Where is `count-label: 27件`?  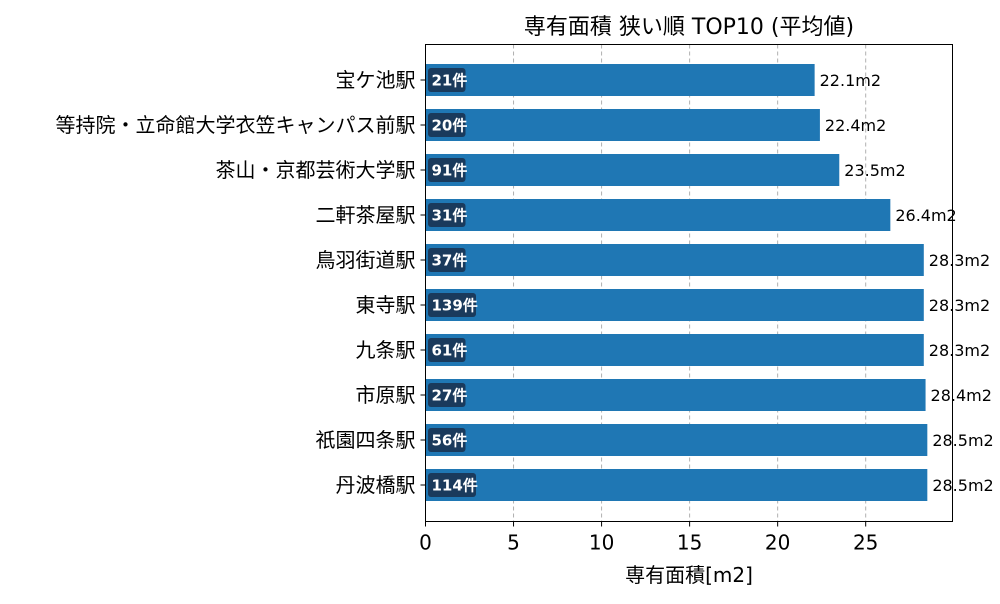
count-label: 27件 is located at coordinates (450, 396).